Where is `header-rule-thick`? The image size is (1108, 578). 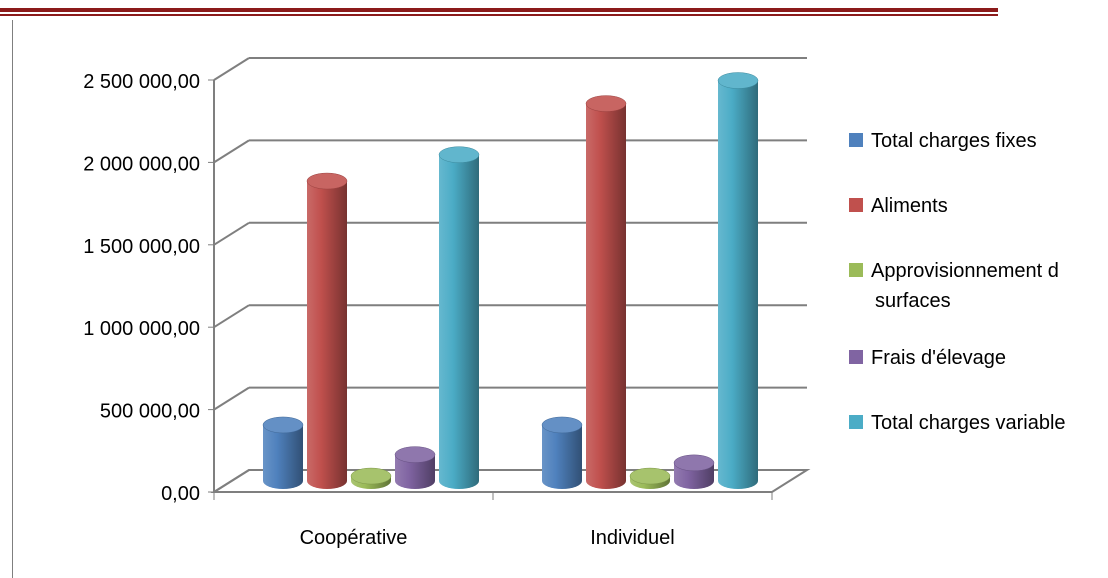 header-rule-thick is located at coordinates (499, 10).